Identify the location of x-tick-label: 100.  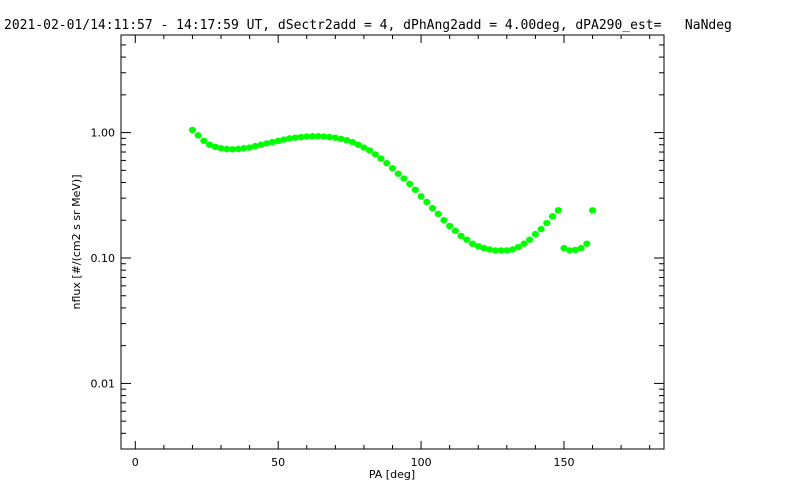
(421, 462).